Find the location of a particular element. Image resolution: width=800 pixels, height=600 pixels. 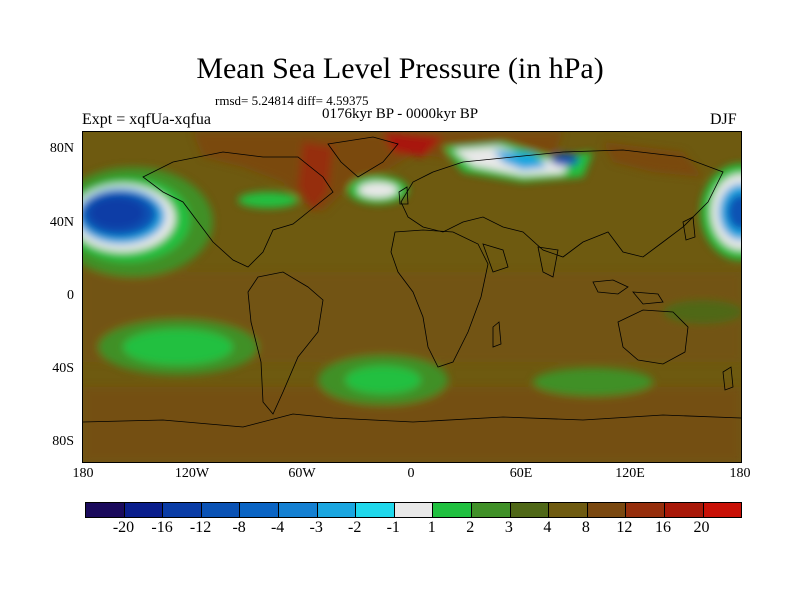

experiment-label: Expt = xqfUa-xqfua is located at coordinates (146, 119).